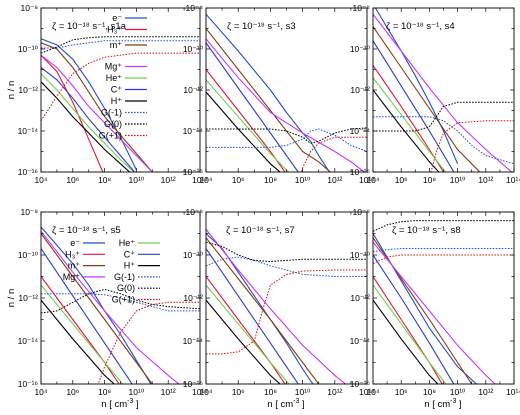  I want to click on panel-title: ζ = 10⁻¹⁸ s⁻¹, s5, so click(86, 230).